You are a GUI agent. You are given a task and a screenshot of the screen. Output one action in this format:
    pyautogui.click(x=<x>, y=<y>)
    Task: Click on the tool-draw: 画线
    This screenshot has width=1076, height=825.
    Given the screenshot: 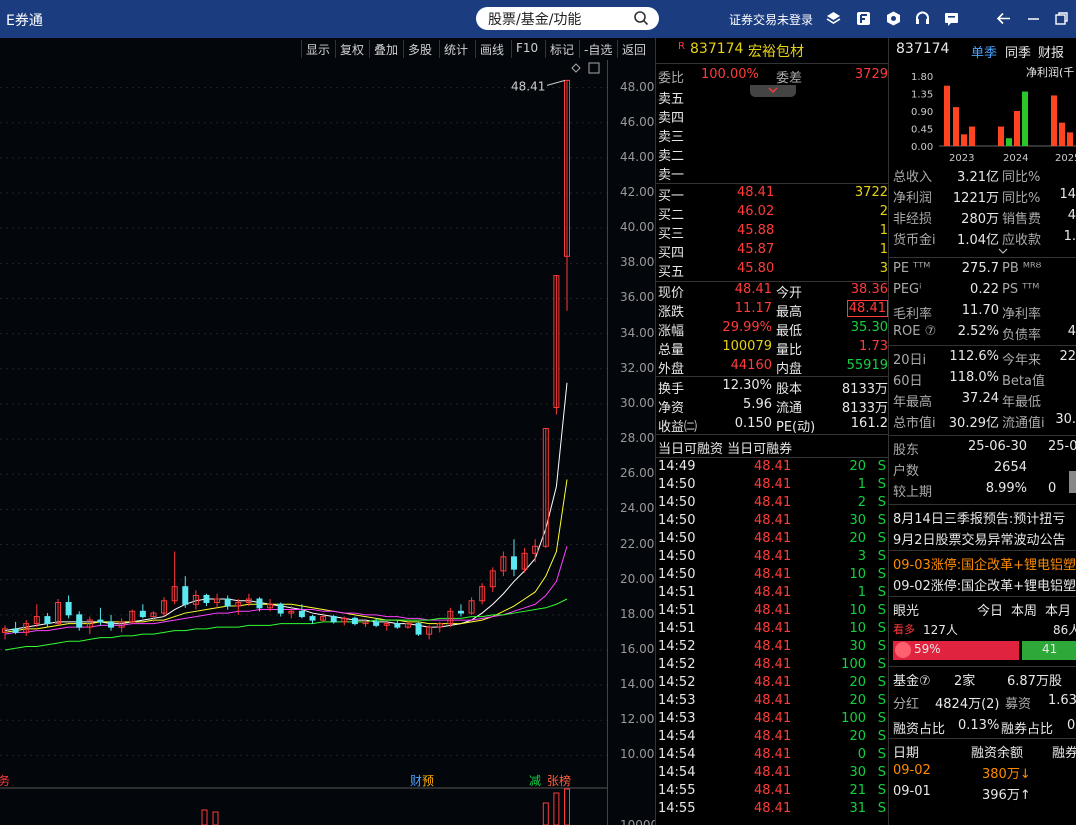 What is the action you would take?
    pyautogui.click(x=491, y=49)
    